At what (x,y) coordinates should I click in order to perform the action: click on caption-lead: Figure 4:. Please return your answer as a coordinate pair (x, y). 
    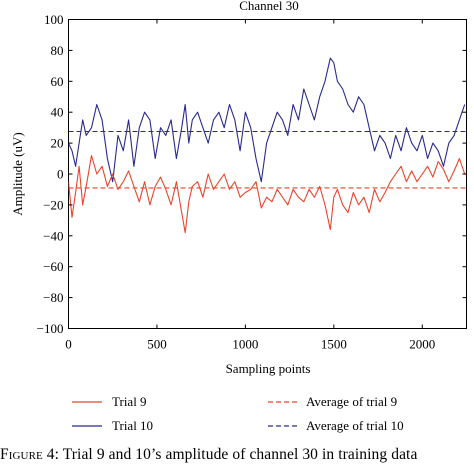
    Looking at the image, I should click on (30, 454).